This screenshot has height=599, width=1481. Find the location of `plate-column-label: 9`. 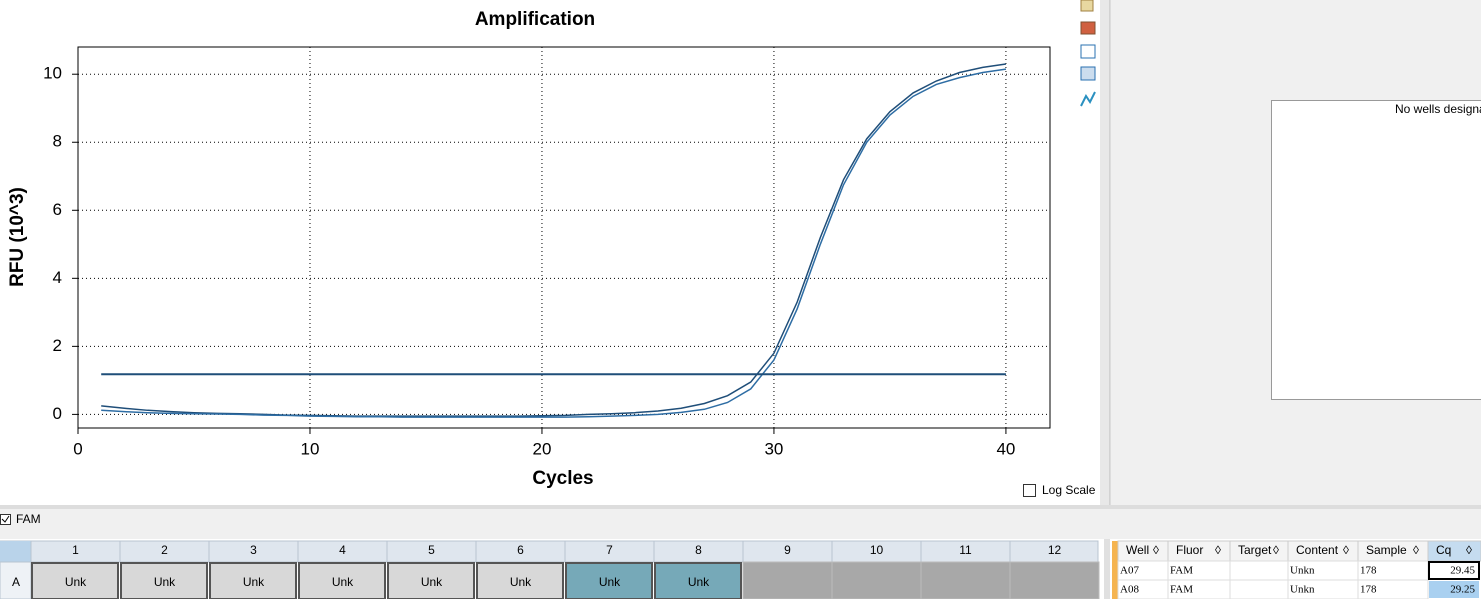

plate-column-label: 9 is located at coordinates (787, 550).